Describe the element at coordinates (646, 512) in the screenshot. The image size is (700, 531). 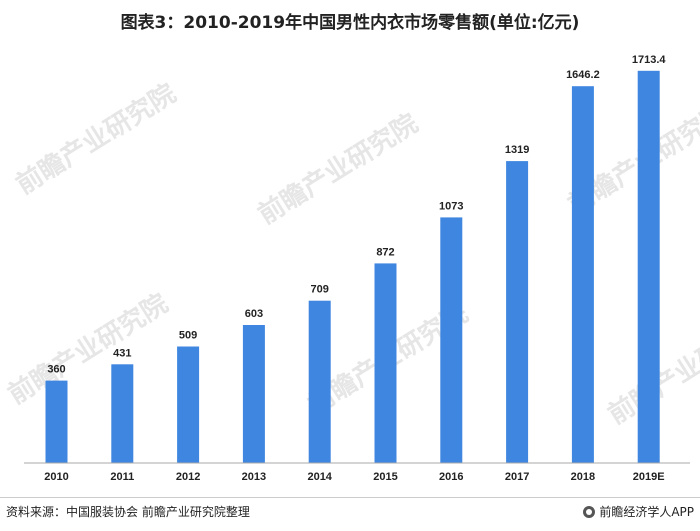
I see `brand-name: 前瞻经济学人APP` at that location.